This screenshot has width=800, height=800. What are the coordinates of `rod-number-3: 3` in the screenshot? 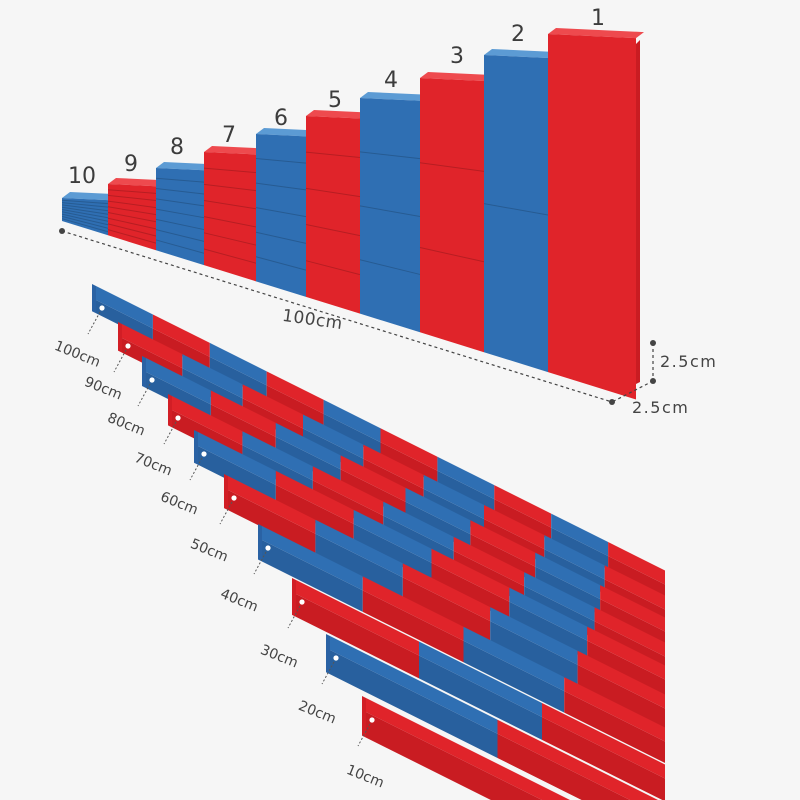 It's located at (457, 56).